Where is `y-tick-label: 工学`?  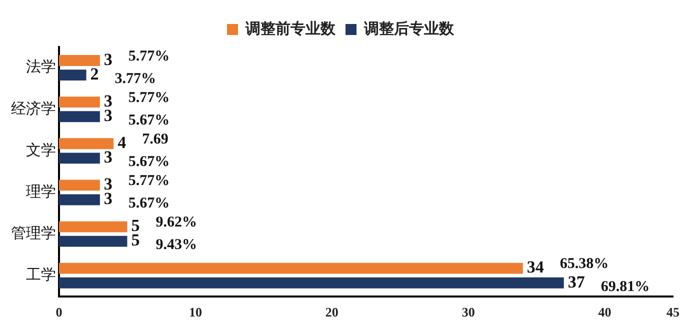
y-tick-label: 工学 is located at coordinates (41, 275).